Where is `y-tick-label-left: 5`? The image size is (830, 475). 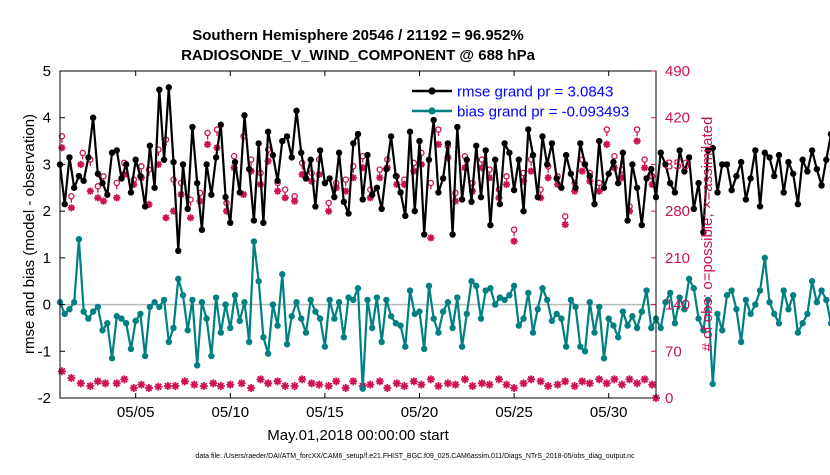
y-tick-label-left: 5 is located at coordinates (47, 71).